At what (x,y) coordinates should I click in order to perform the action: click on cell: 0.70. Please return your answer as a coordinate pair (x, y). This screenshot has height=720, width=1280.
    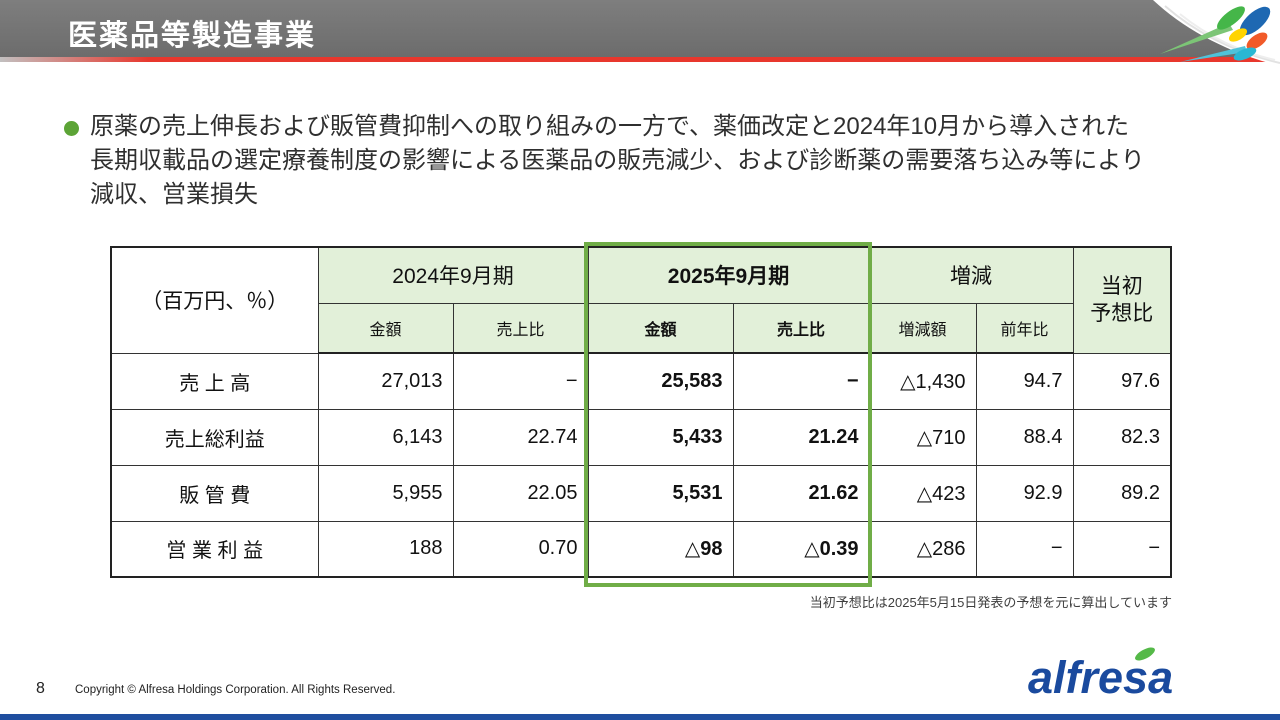
    Looking at the image, I should click on (520, 549).